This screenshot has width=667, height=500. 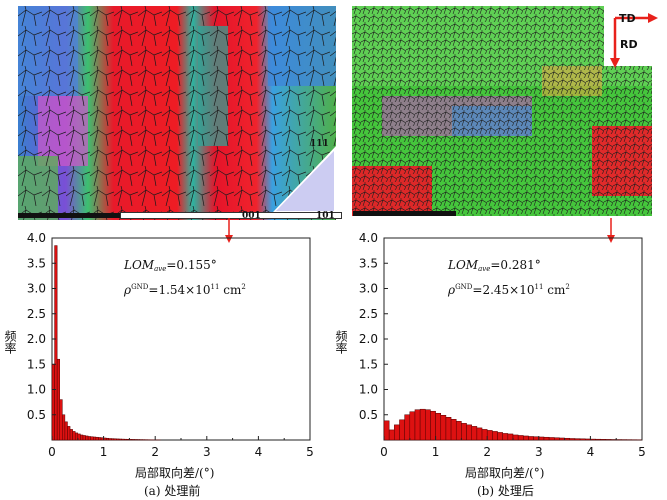 What do you see at coordinates (104, 452) in the screenshot?
I see `before-xtick-label: 1` at bounding box center [104, 452].